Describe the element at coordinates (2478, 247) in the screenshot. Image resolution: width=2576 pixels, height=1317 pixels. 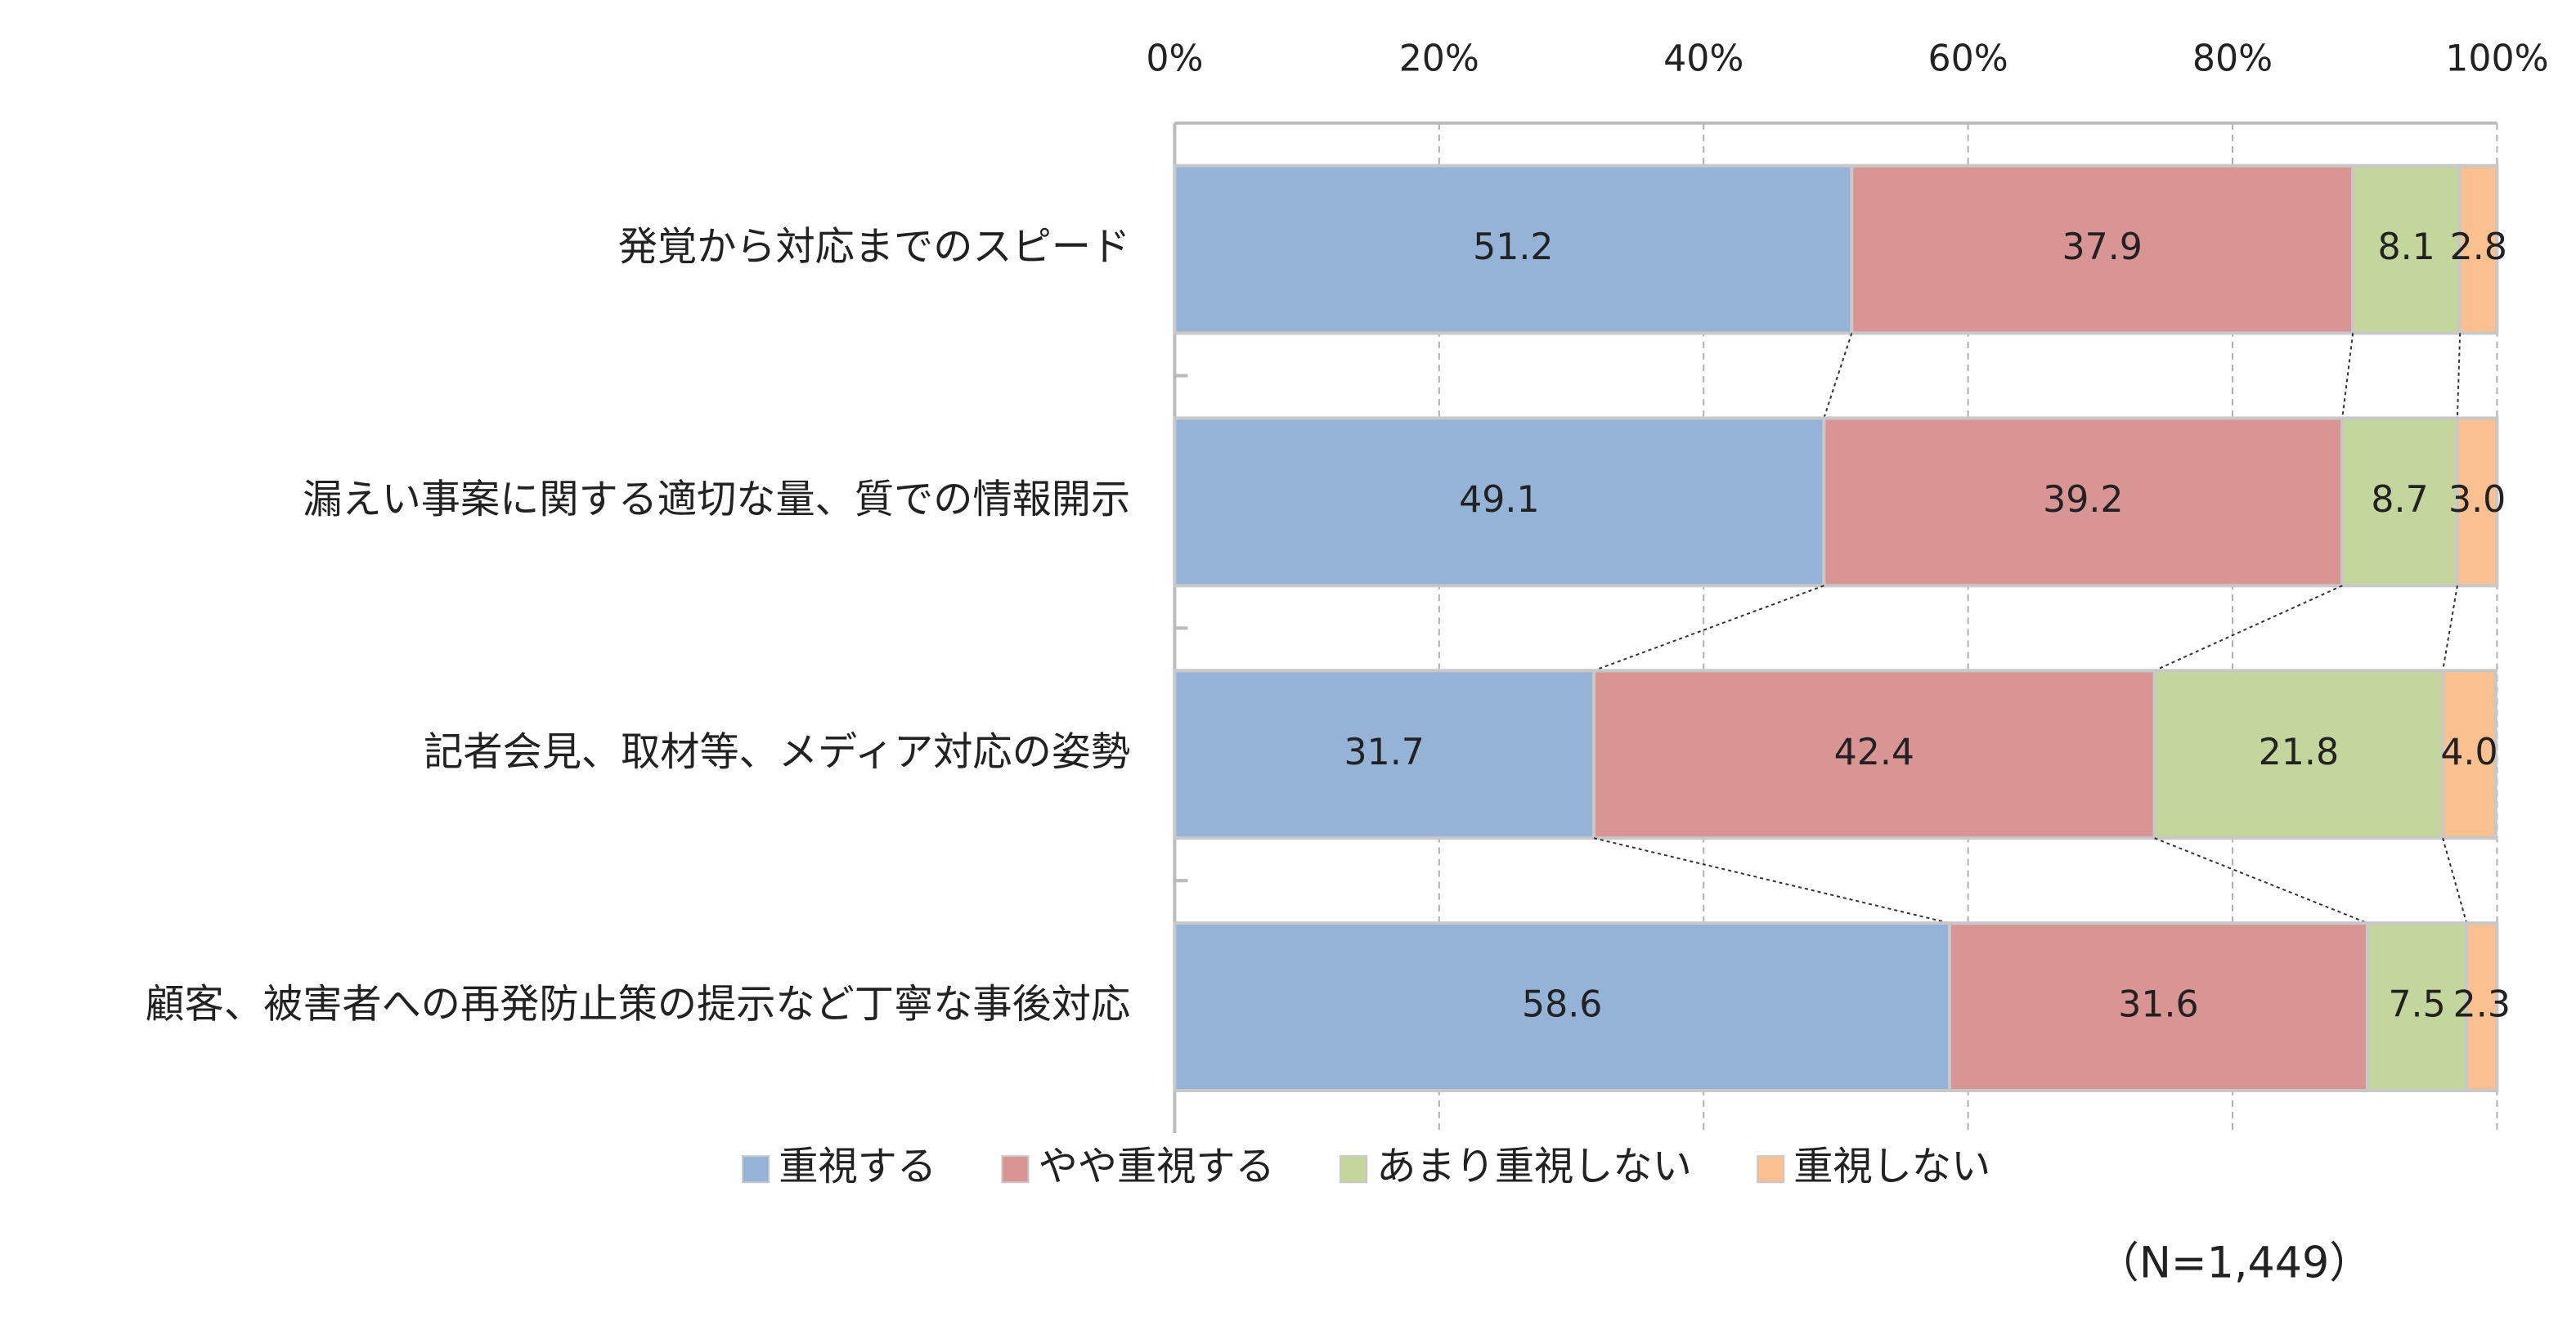
I see `data-label: 2.8` at that location.